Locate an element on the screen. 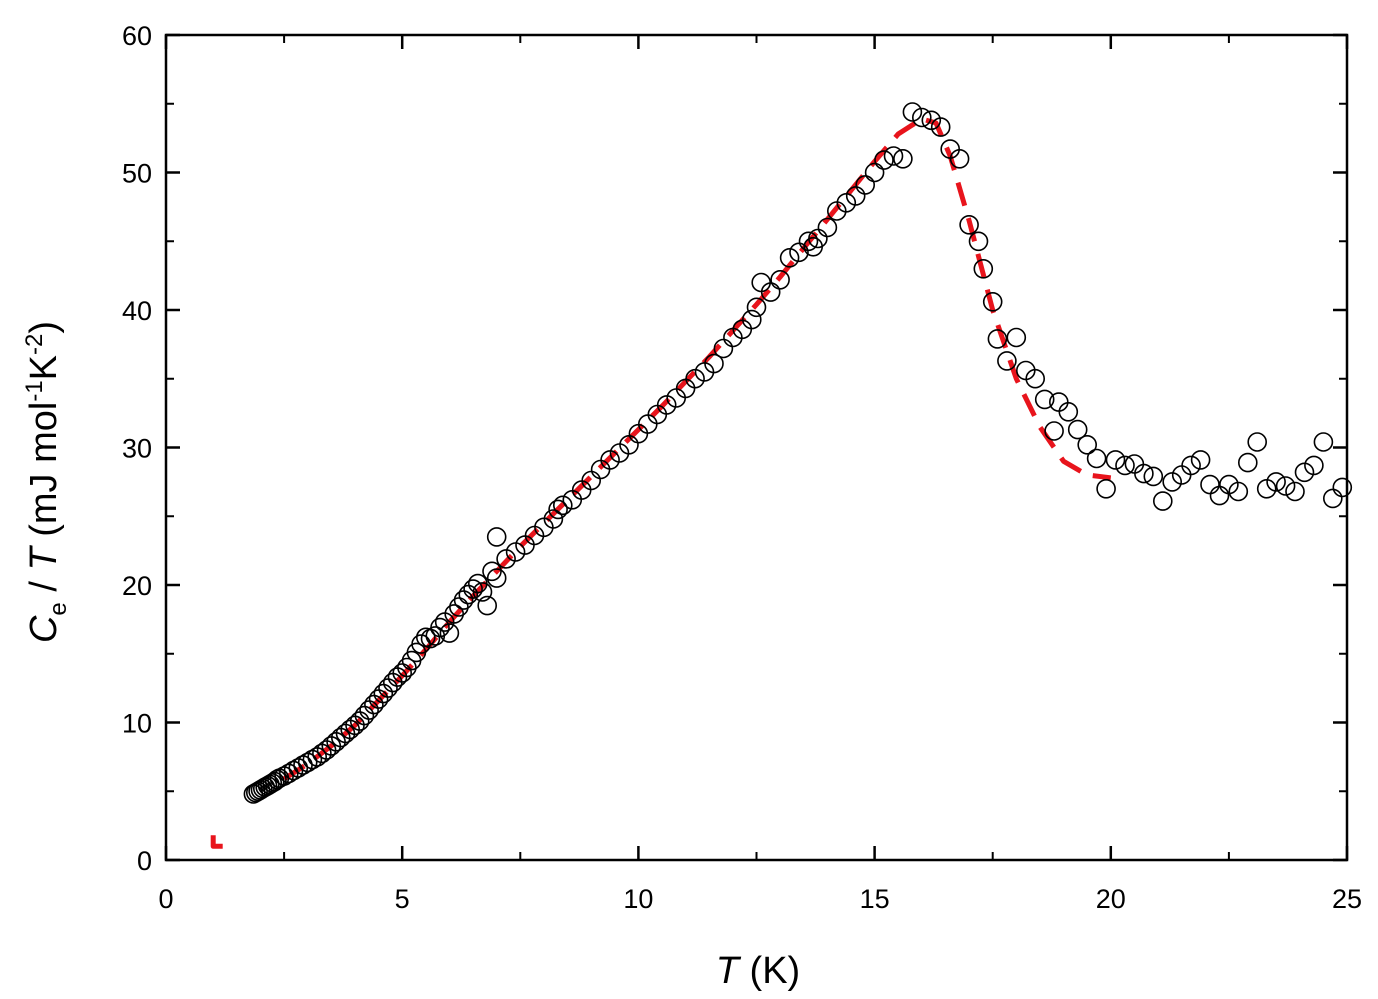 This screenshot has height=999, width=1378. y-axis-title-sub: e is located at coordinates (58, 608).